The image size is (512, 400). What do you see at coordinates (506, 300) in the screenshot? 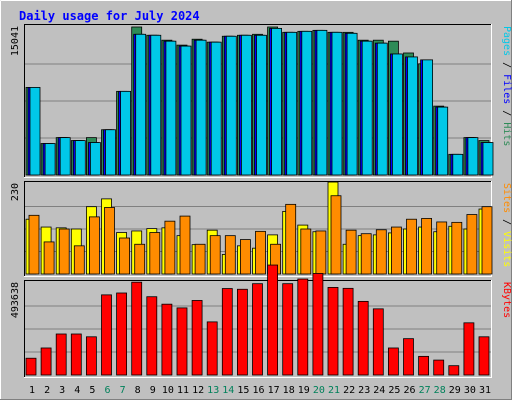
I see `legend-segment: KBytes` at bounding box center [506, 300].